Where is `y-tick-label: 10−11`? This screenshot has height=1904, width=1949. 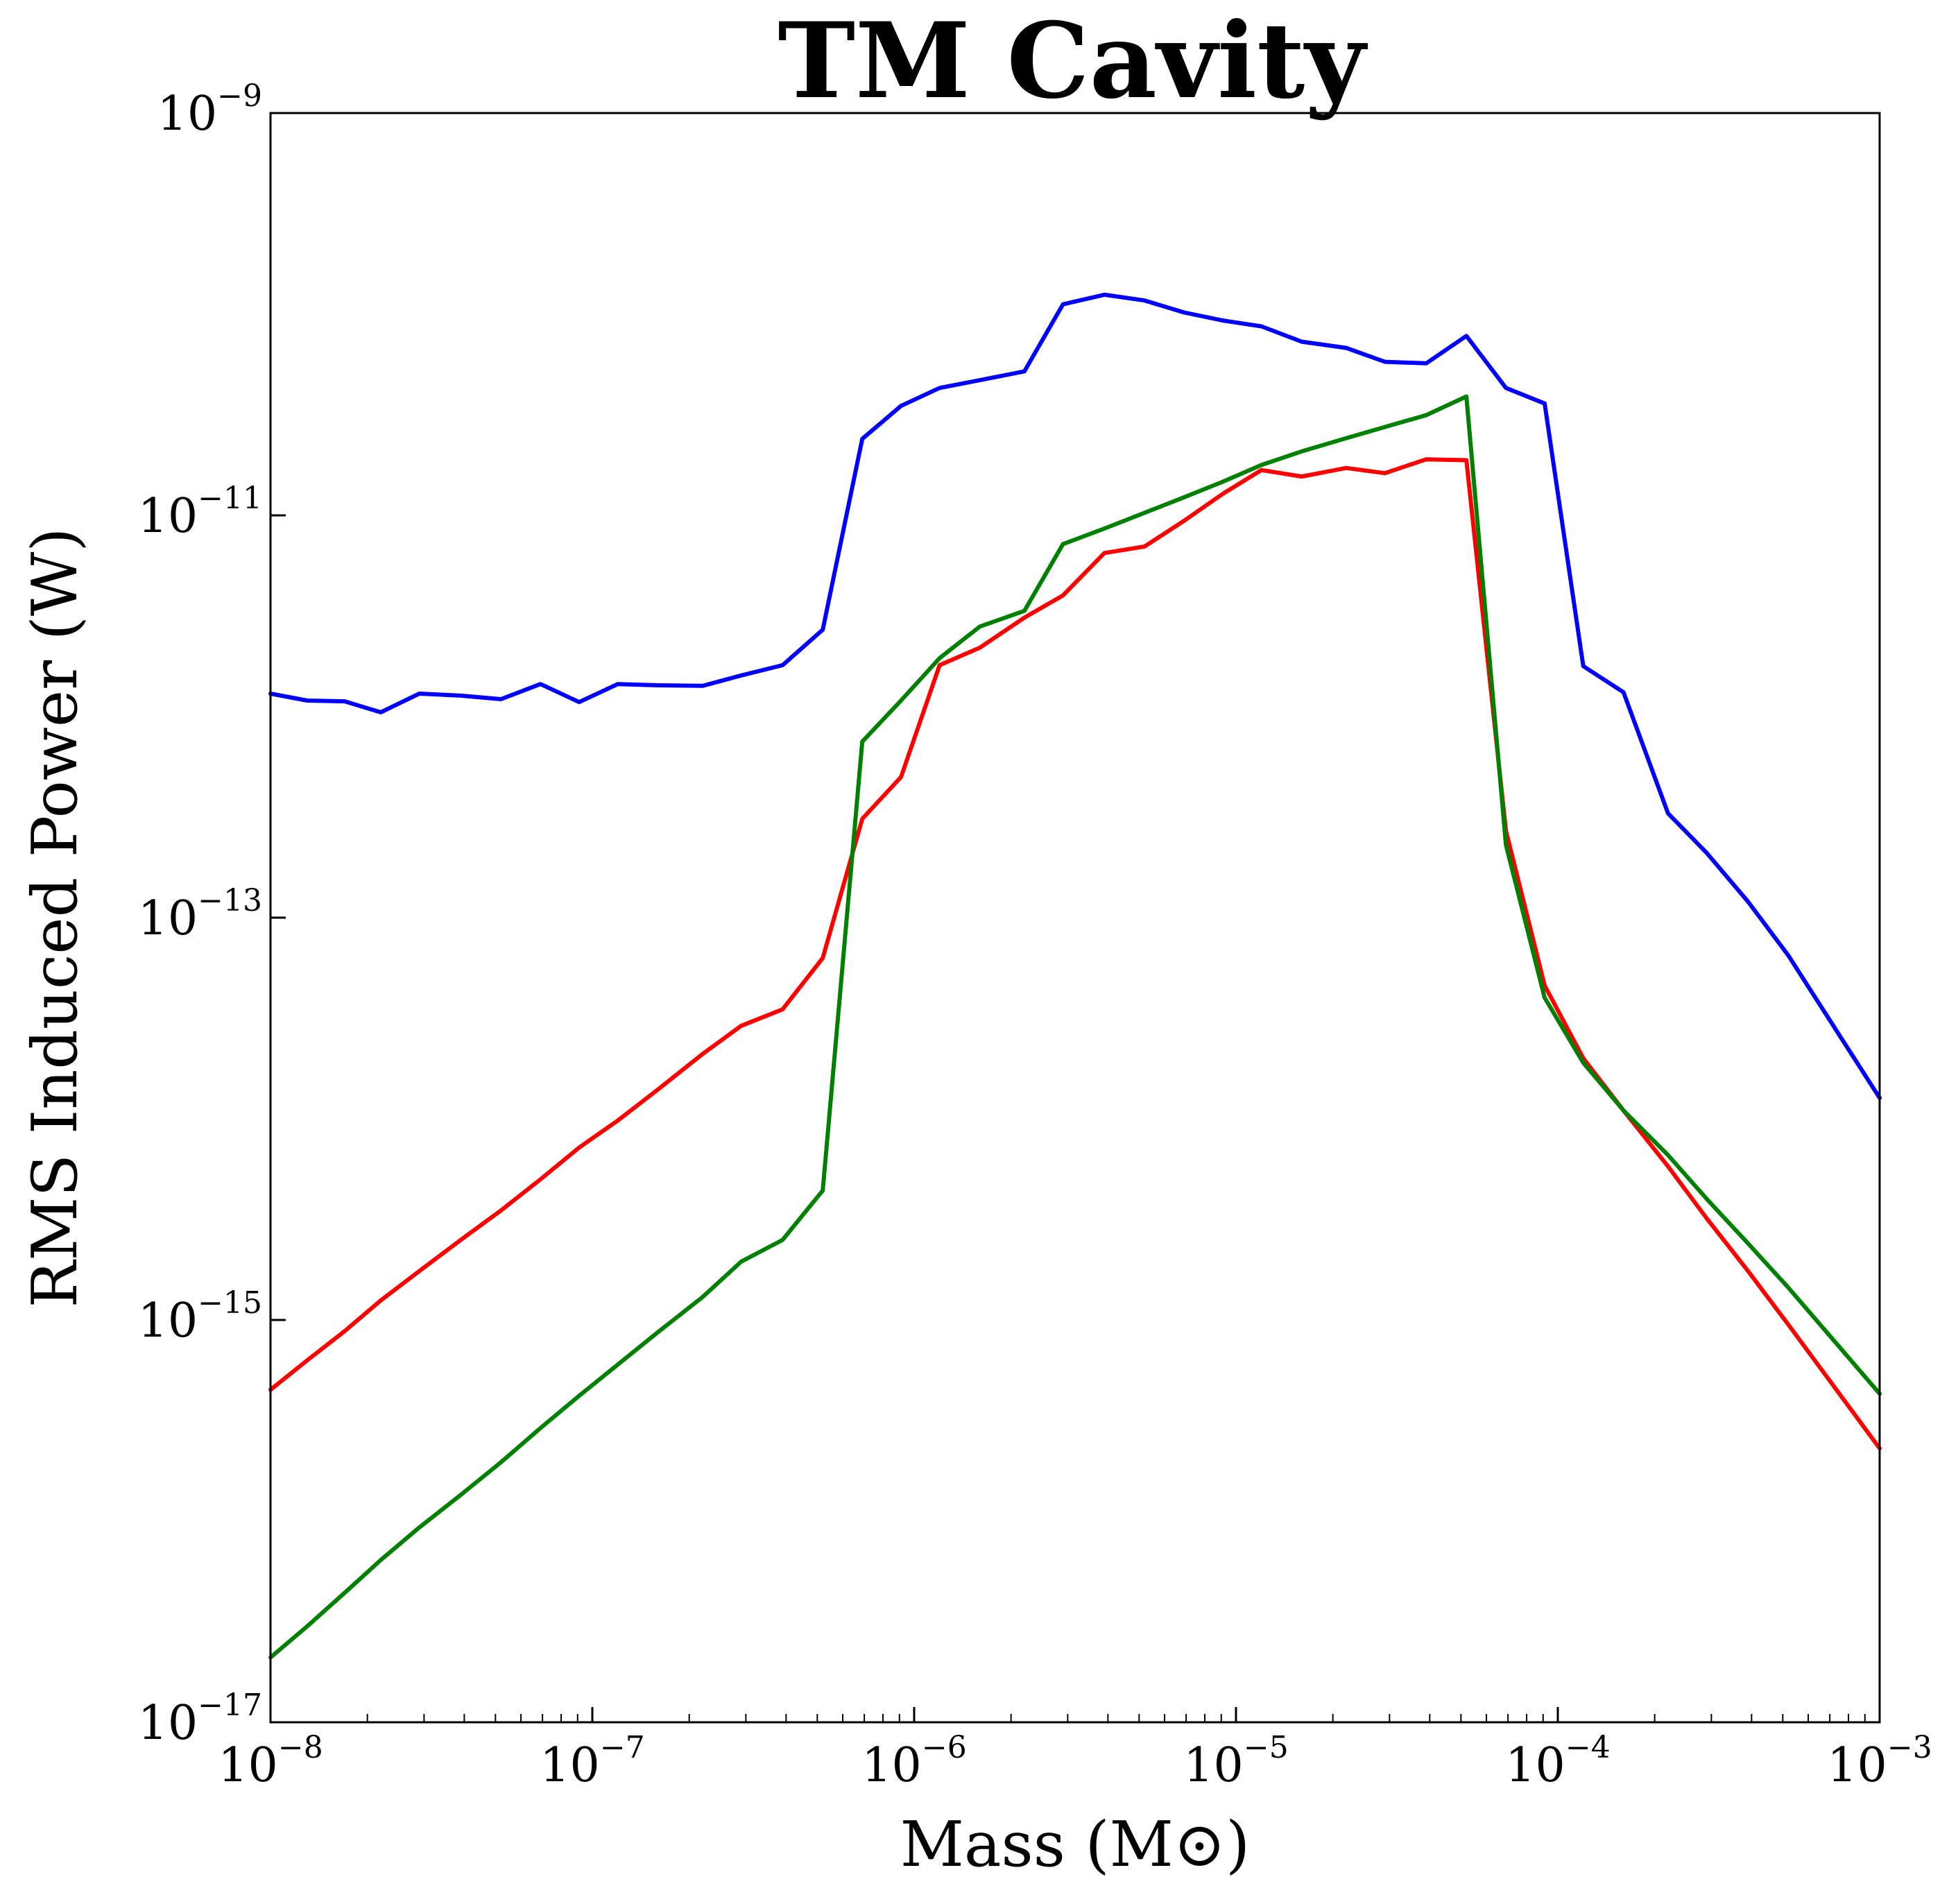
y-tick-label: 10−11 is located at coordinates (200, 512).